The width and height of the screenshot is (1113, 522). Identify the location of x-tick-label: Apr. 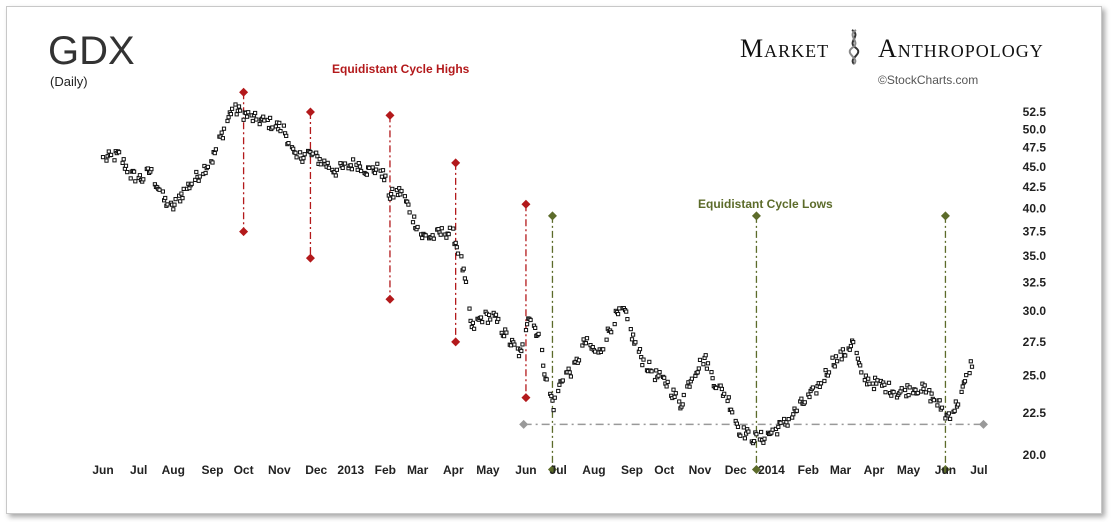
(874, 470).